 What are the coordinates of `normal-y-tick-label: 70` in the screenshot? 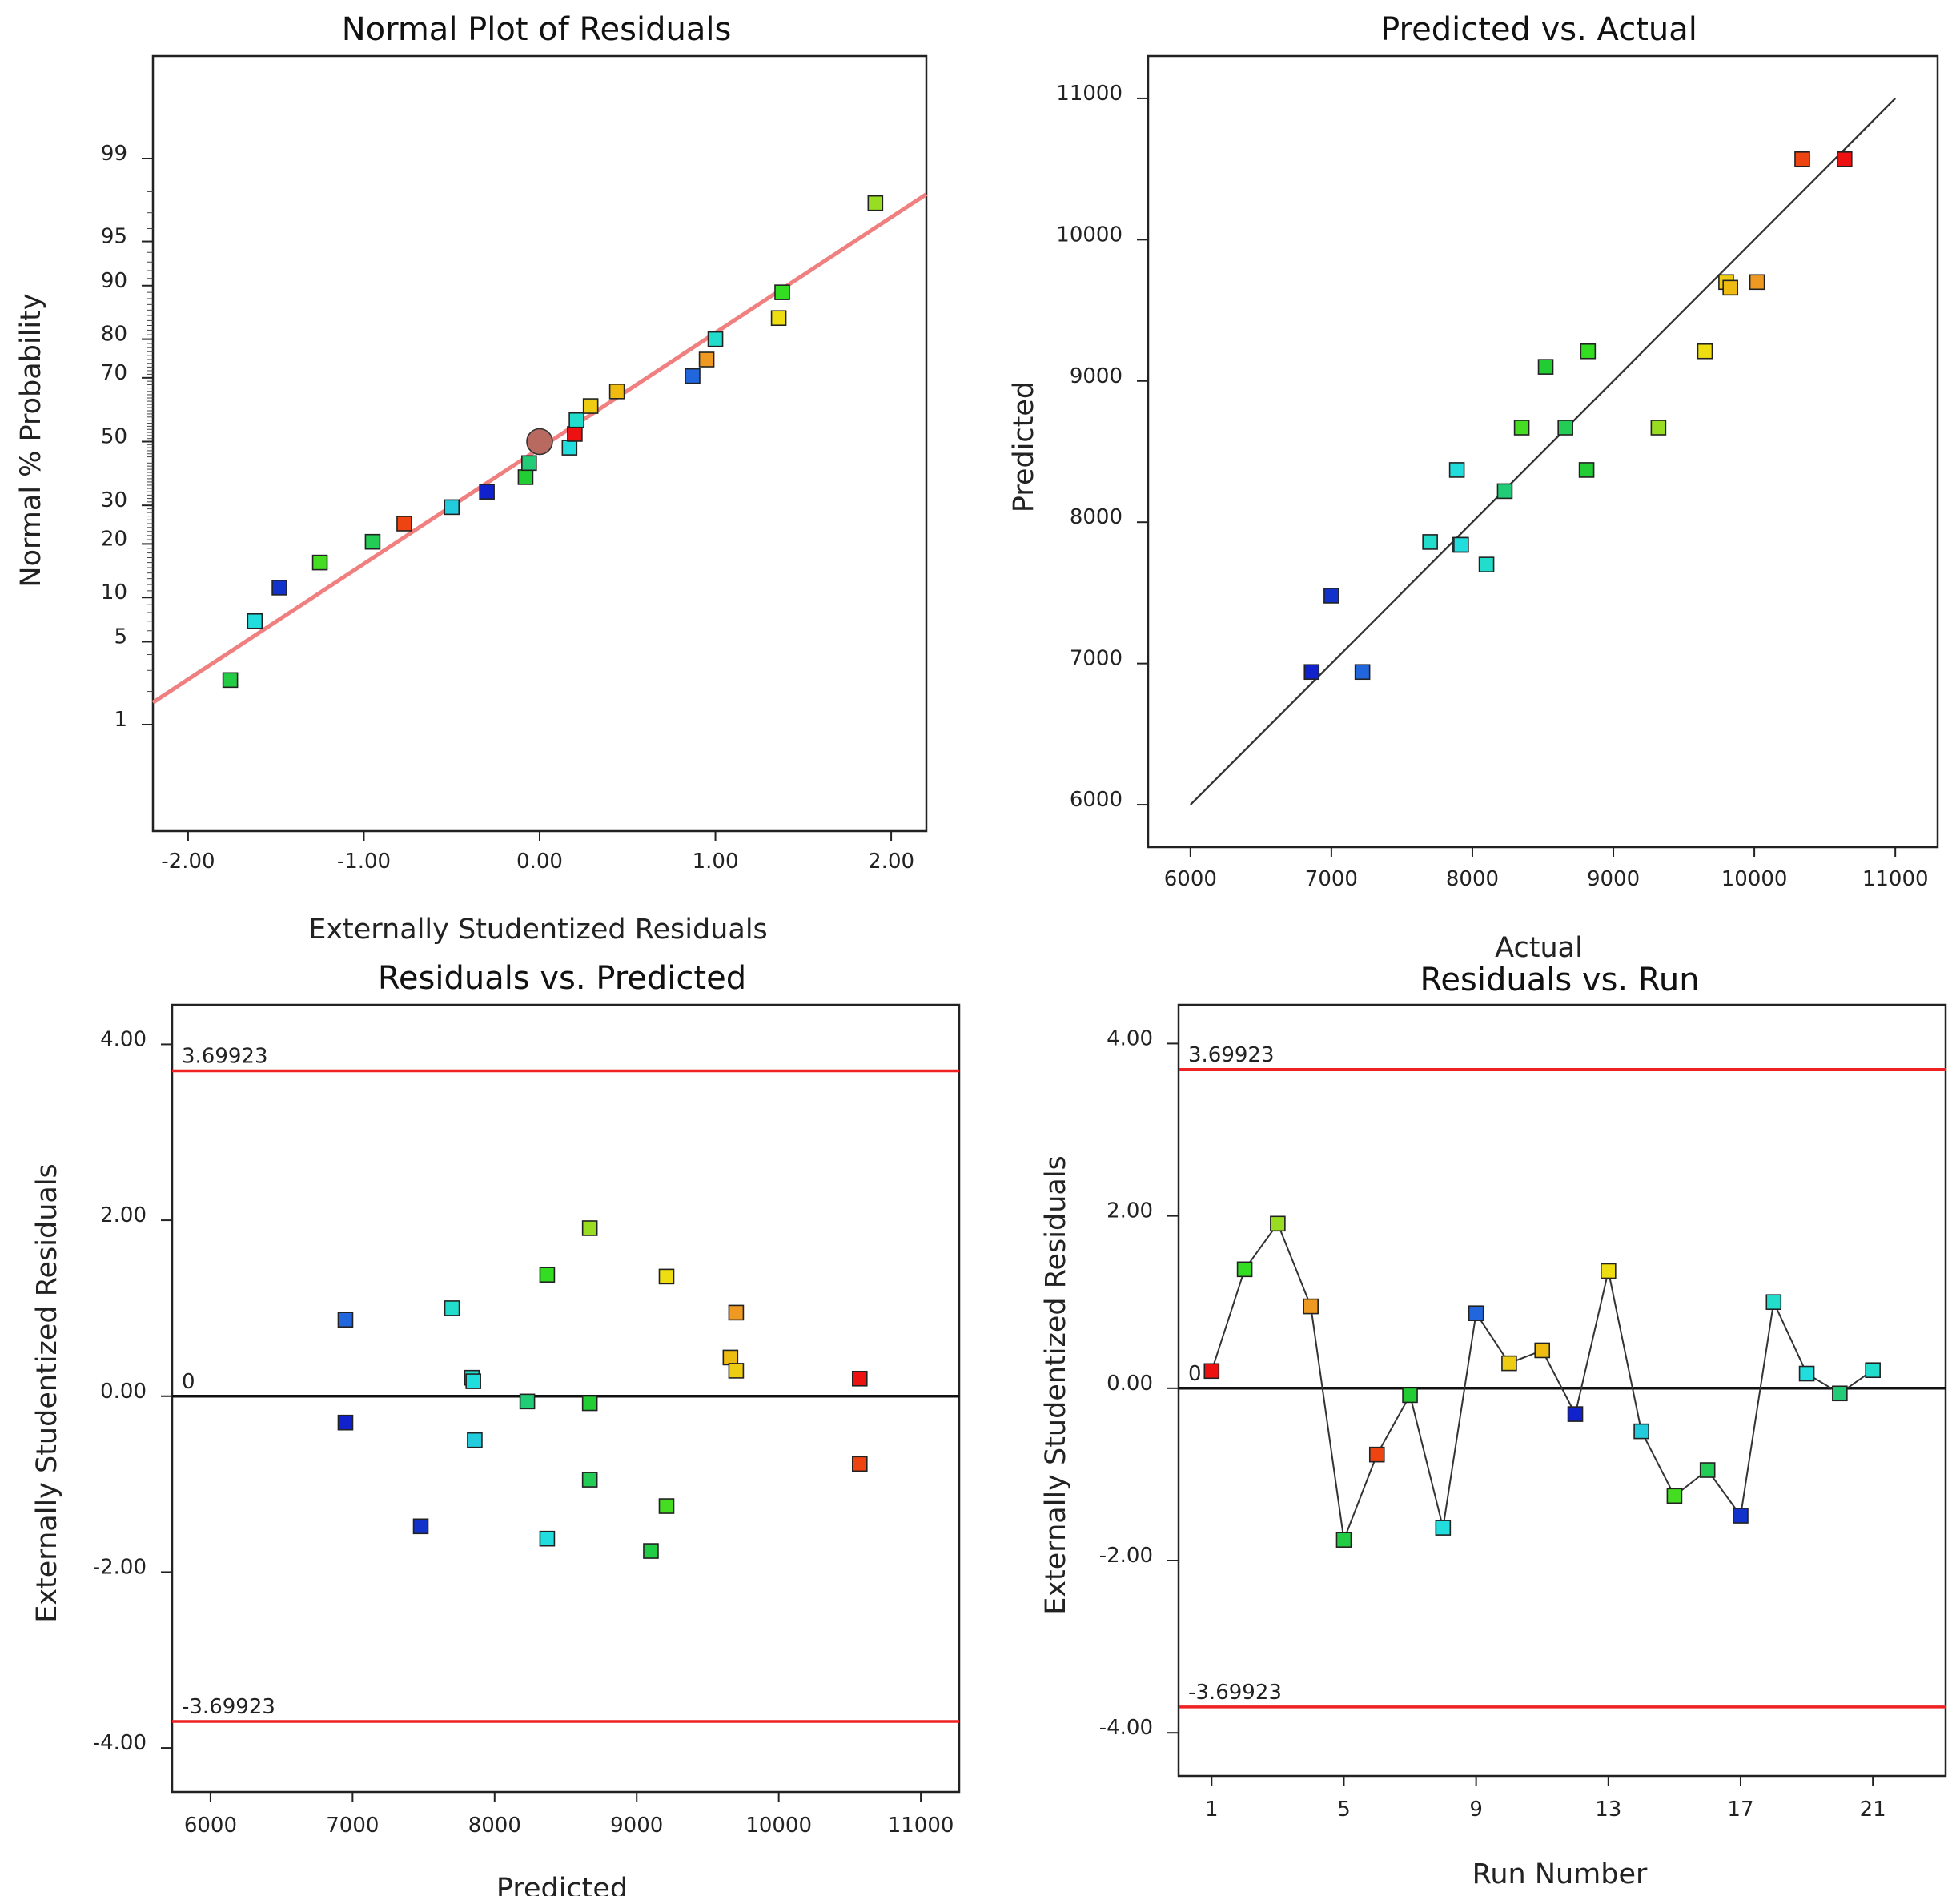 It's located at (114, 373).